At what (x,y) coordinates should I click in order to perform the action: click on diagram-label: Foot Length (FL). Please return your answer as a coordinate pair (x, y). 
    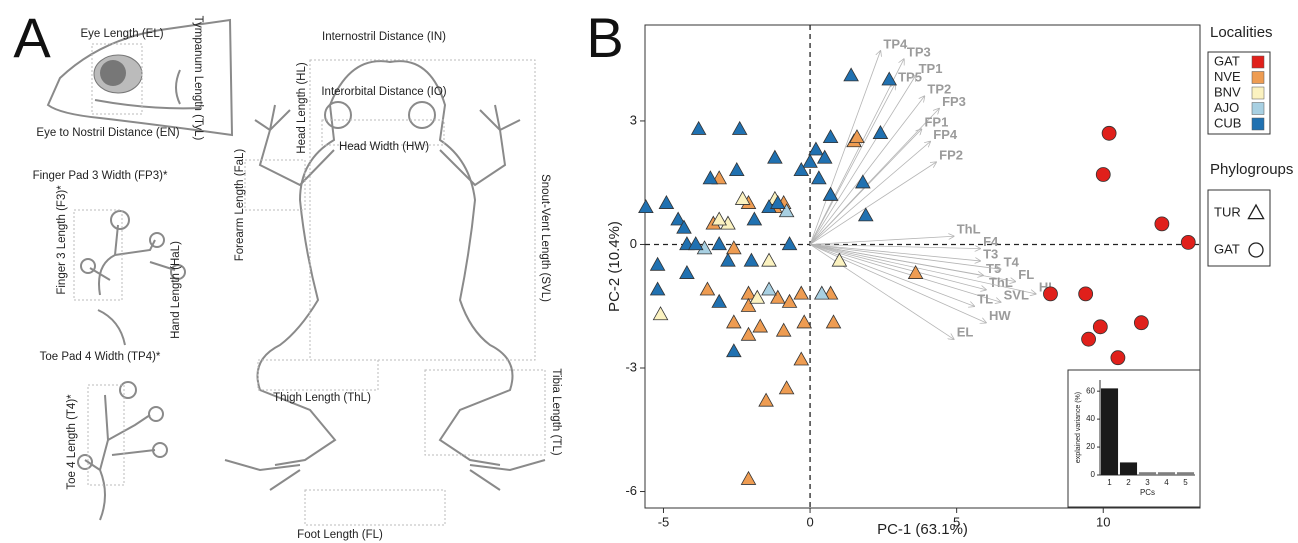
    Looking at the image, I should click on (340, 535).